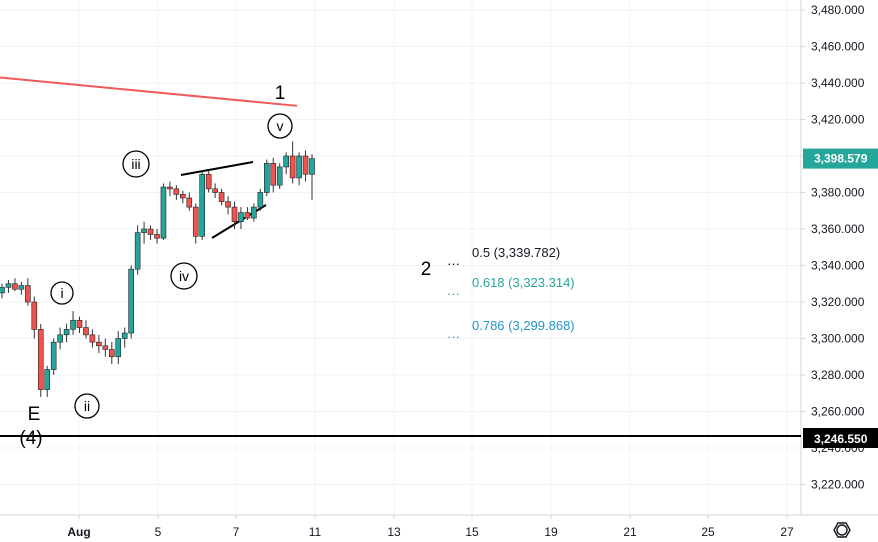 The height and width of the screenshot is (542, 878). What do you see at coordinates (838, 485) in the screenshot?
I see `y-tick-label: 3,220.000` at bounding box center [838, 485].